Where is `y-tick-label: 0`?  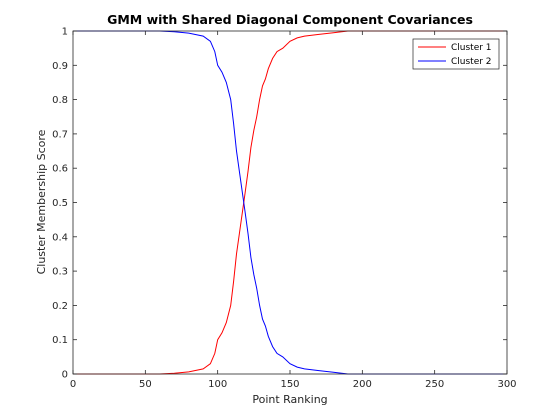
y-tick-label: 0 is located at coordinates (65, 375).